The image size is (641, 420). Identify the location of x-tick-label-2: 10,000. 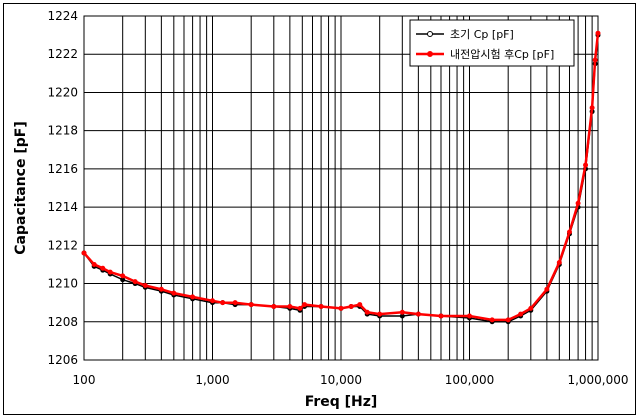
(341, 380).